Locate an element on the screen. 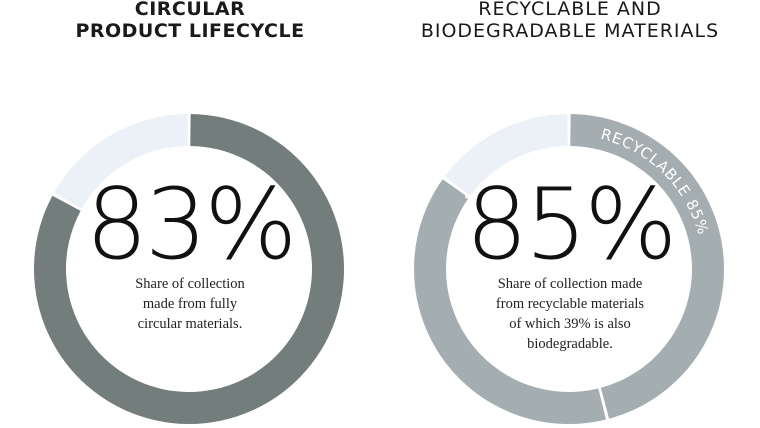 Image resolution: width=760 pixels, height=428 pixels. caption-line-4: biodegradable. is located at coordinates (570, 344).